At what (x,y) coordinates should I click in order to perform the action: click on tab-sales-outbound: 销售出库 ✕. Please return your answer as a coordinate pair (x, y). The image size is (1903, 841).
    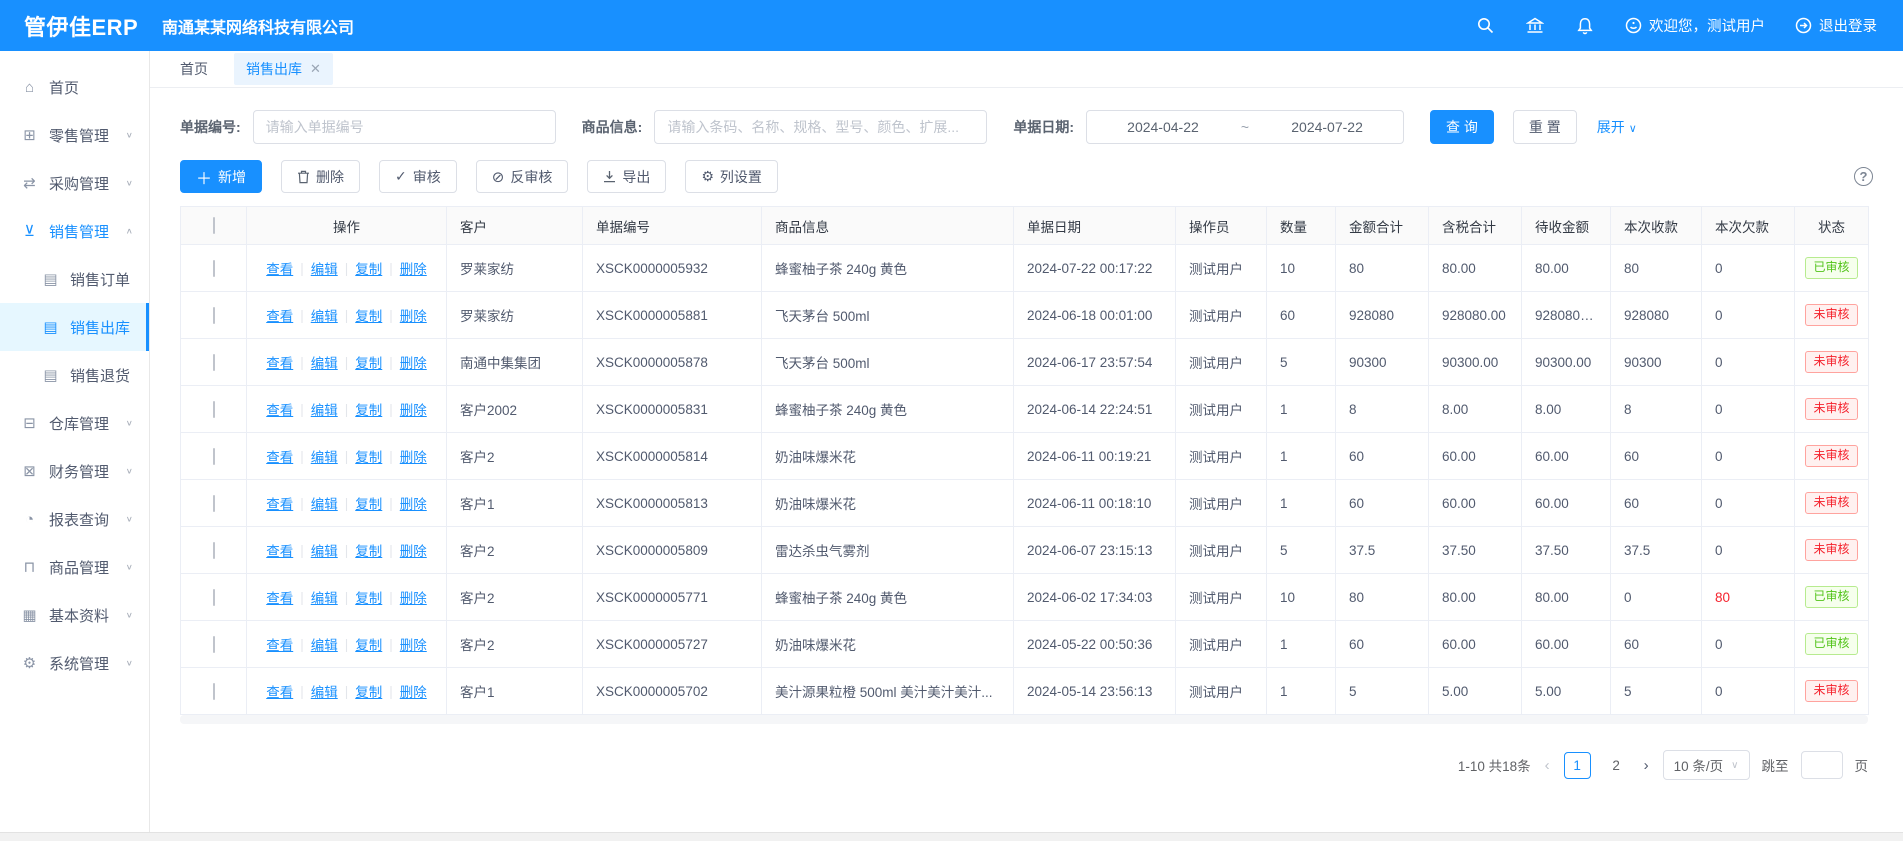
    Looking at the image, I should click on (283, 69).